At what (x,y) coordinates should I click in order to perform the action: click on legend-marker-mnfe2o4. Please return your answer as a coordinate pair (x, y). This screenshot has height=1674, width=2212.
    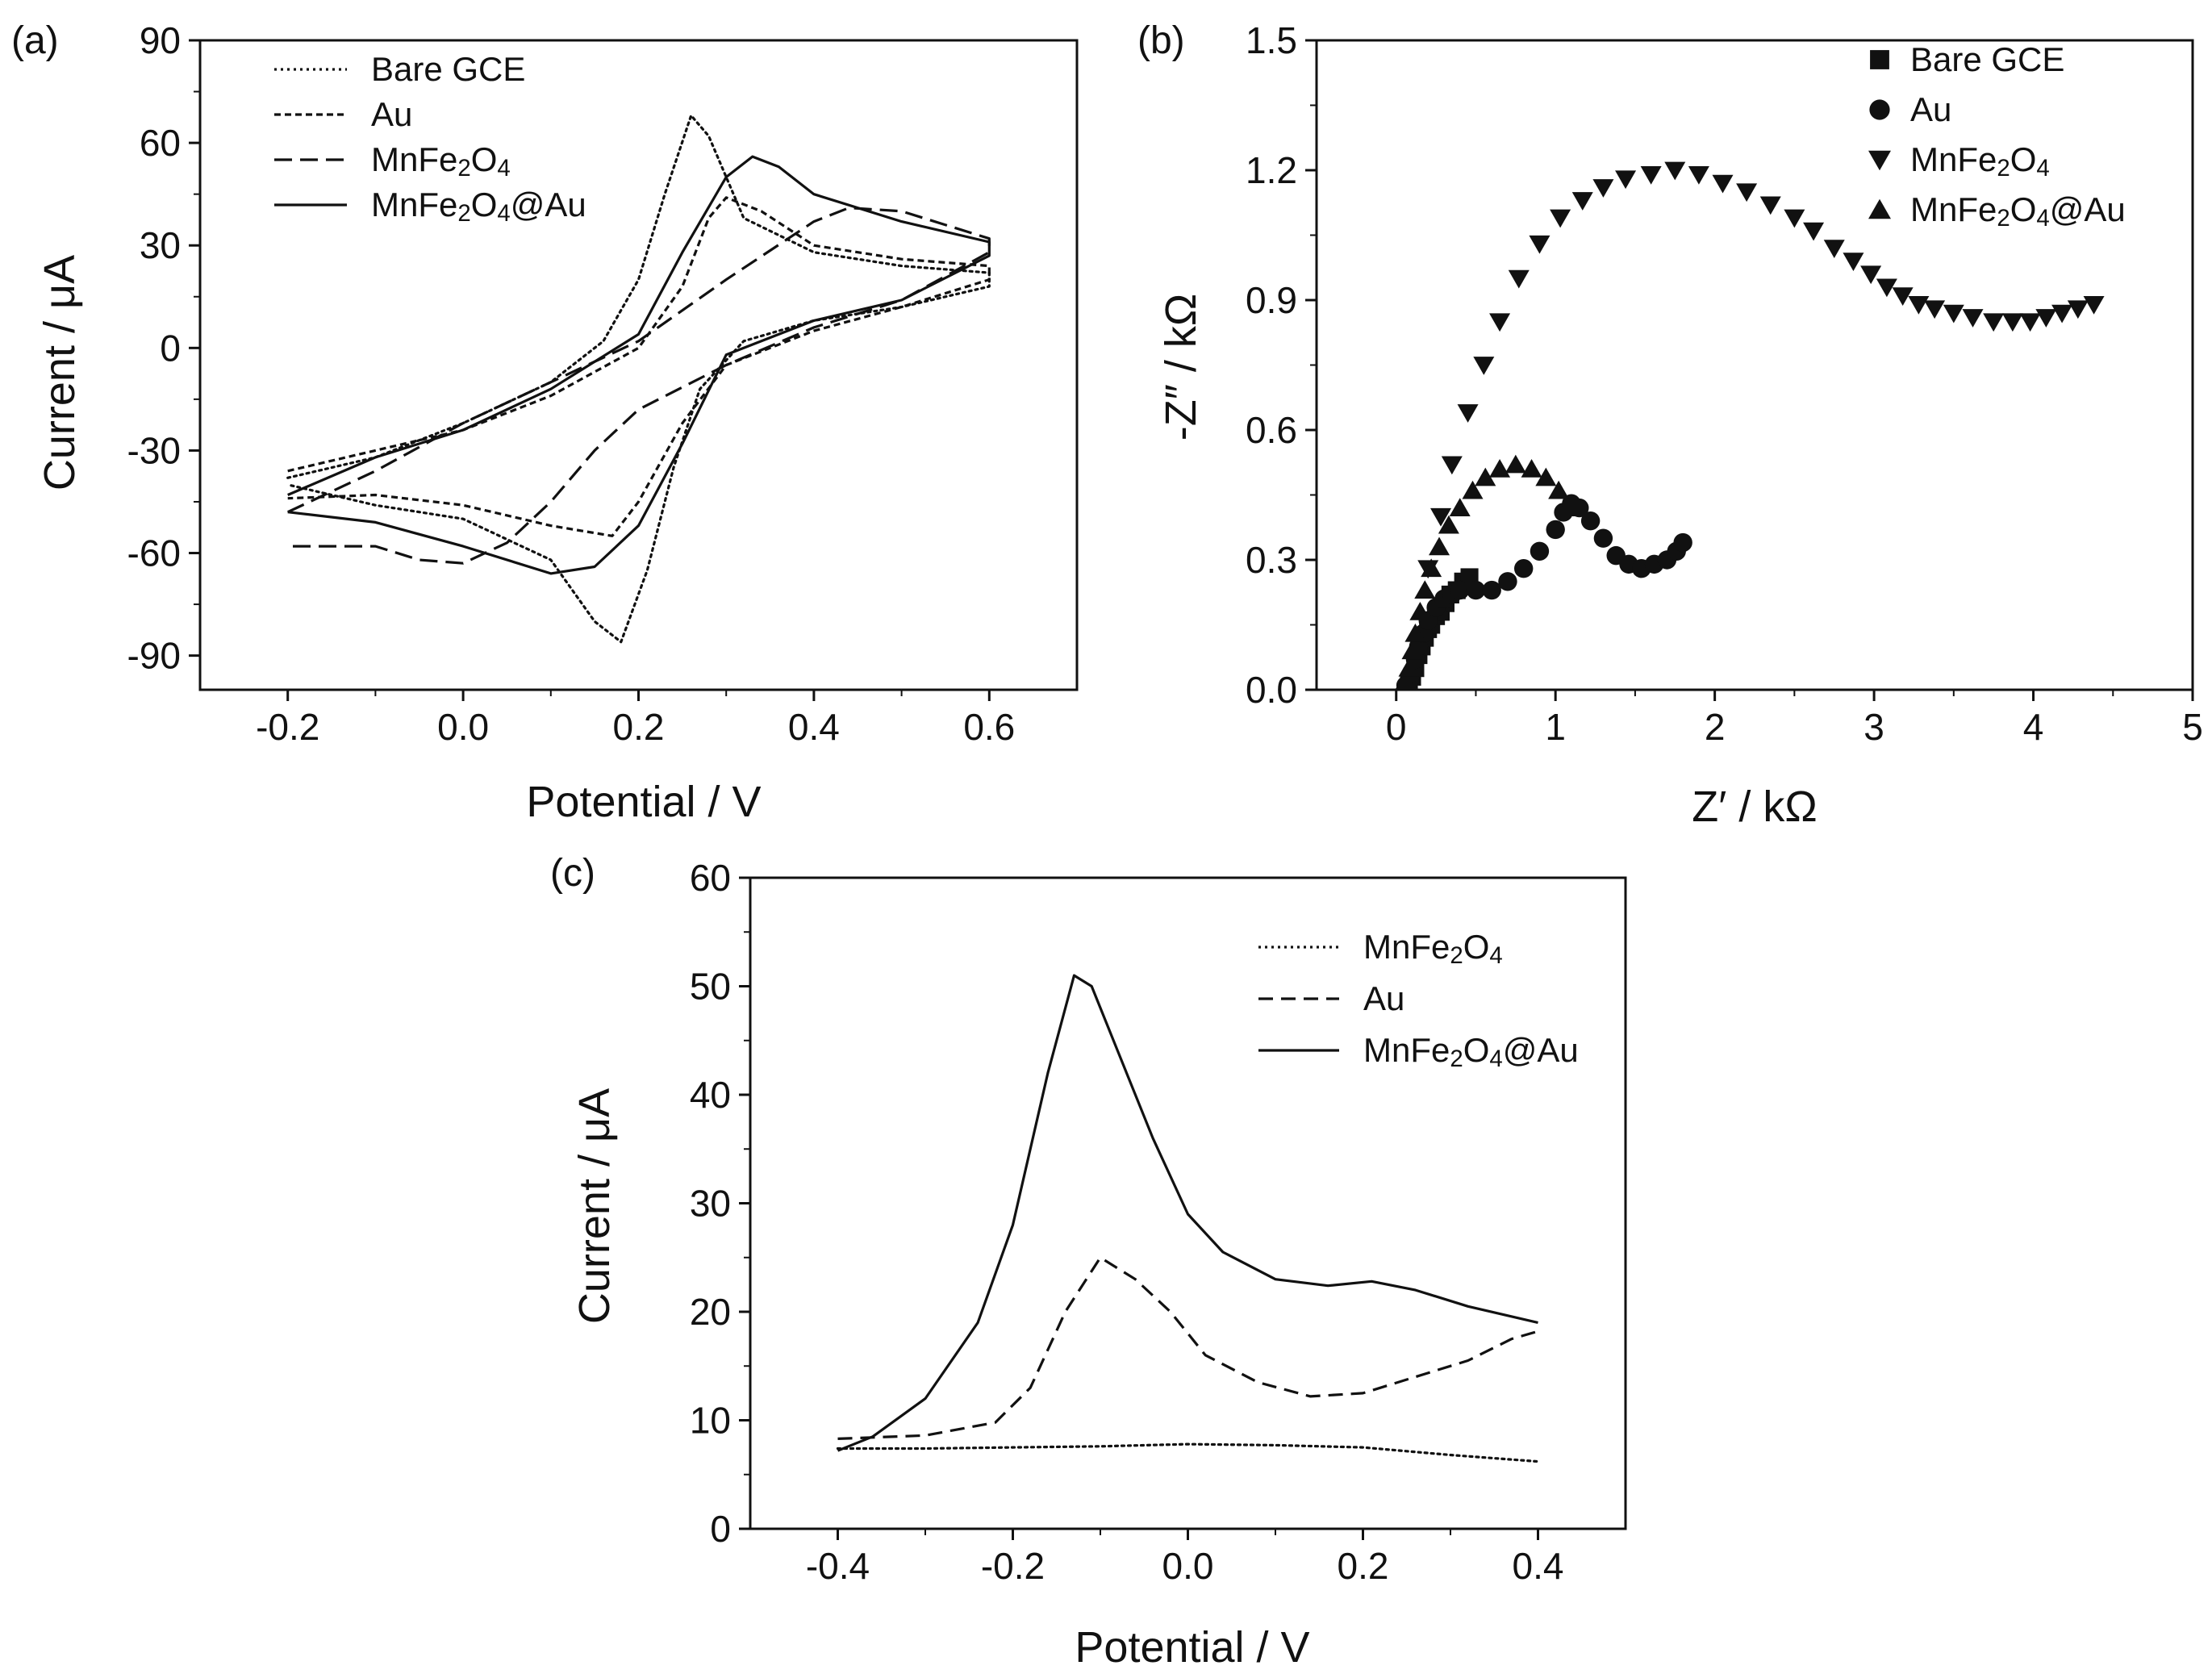
    Looking at the image, I should click on (1879, 160).